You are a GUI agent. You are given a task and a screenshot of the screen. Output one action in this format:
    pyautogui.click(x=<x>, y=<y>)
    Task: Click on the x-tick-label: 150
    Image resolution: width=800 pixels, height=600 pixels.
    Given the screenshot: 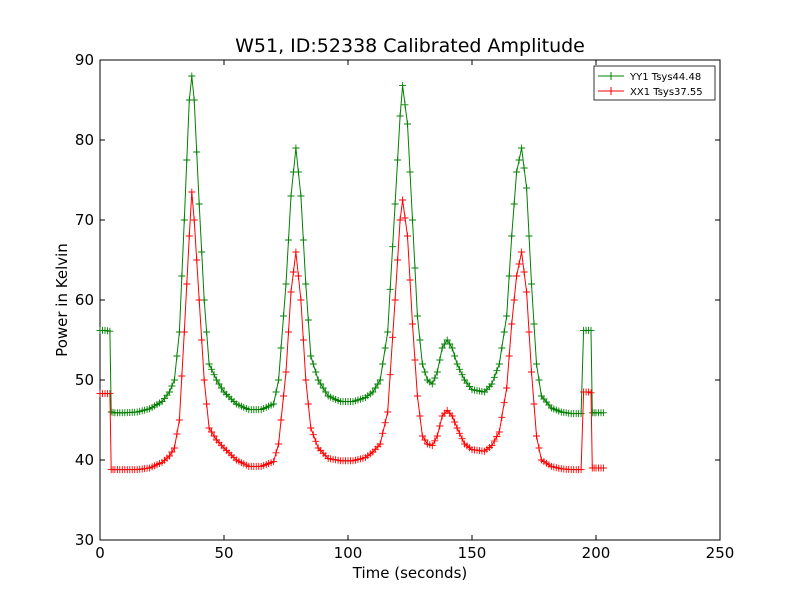 What is the action you would take?
    pyautogui.click(x=472, y=553)
    